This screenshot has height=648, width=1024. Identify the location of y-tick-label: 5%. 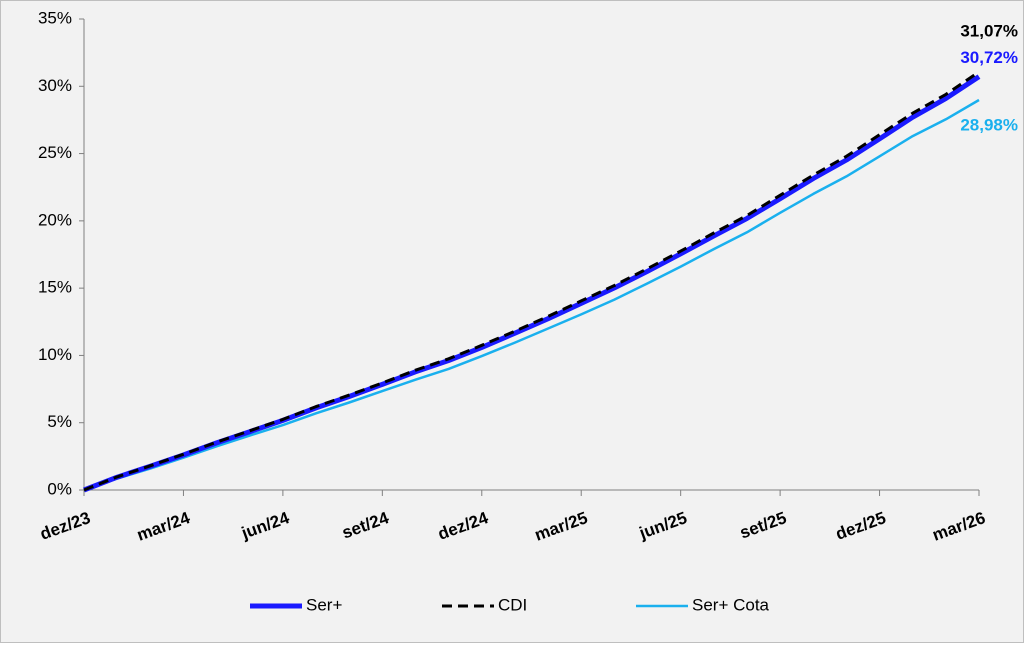
(59, 421).